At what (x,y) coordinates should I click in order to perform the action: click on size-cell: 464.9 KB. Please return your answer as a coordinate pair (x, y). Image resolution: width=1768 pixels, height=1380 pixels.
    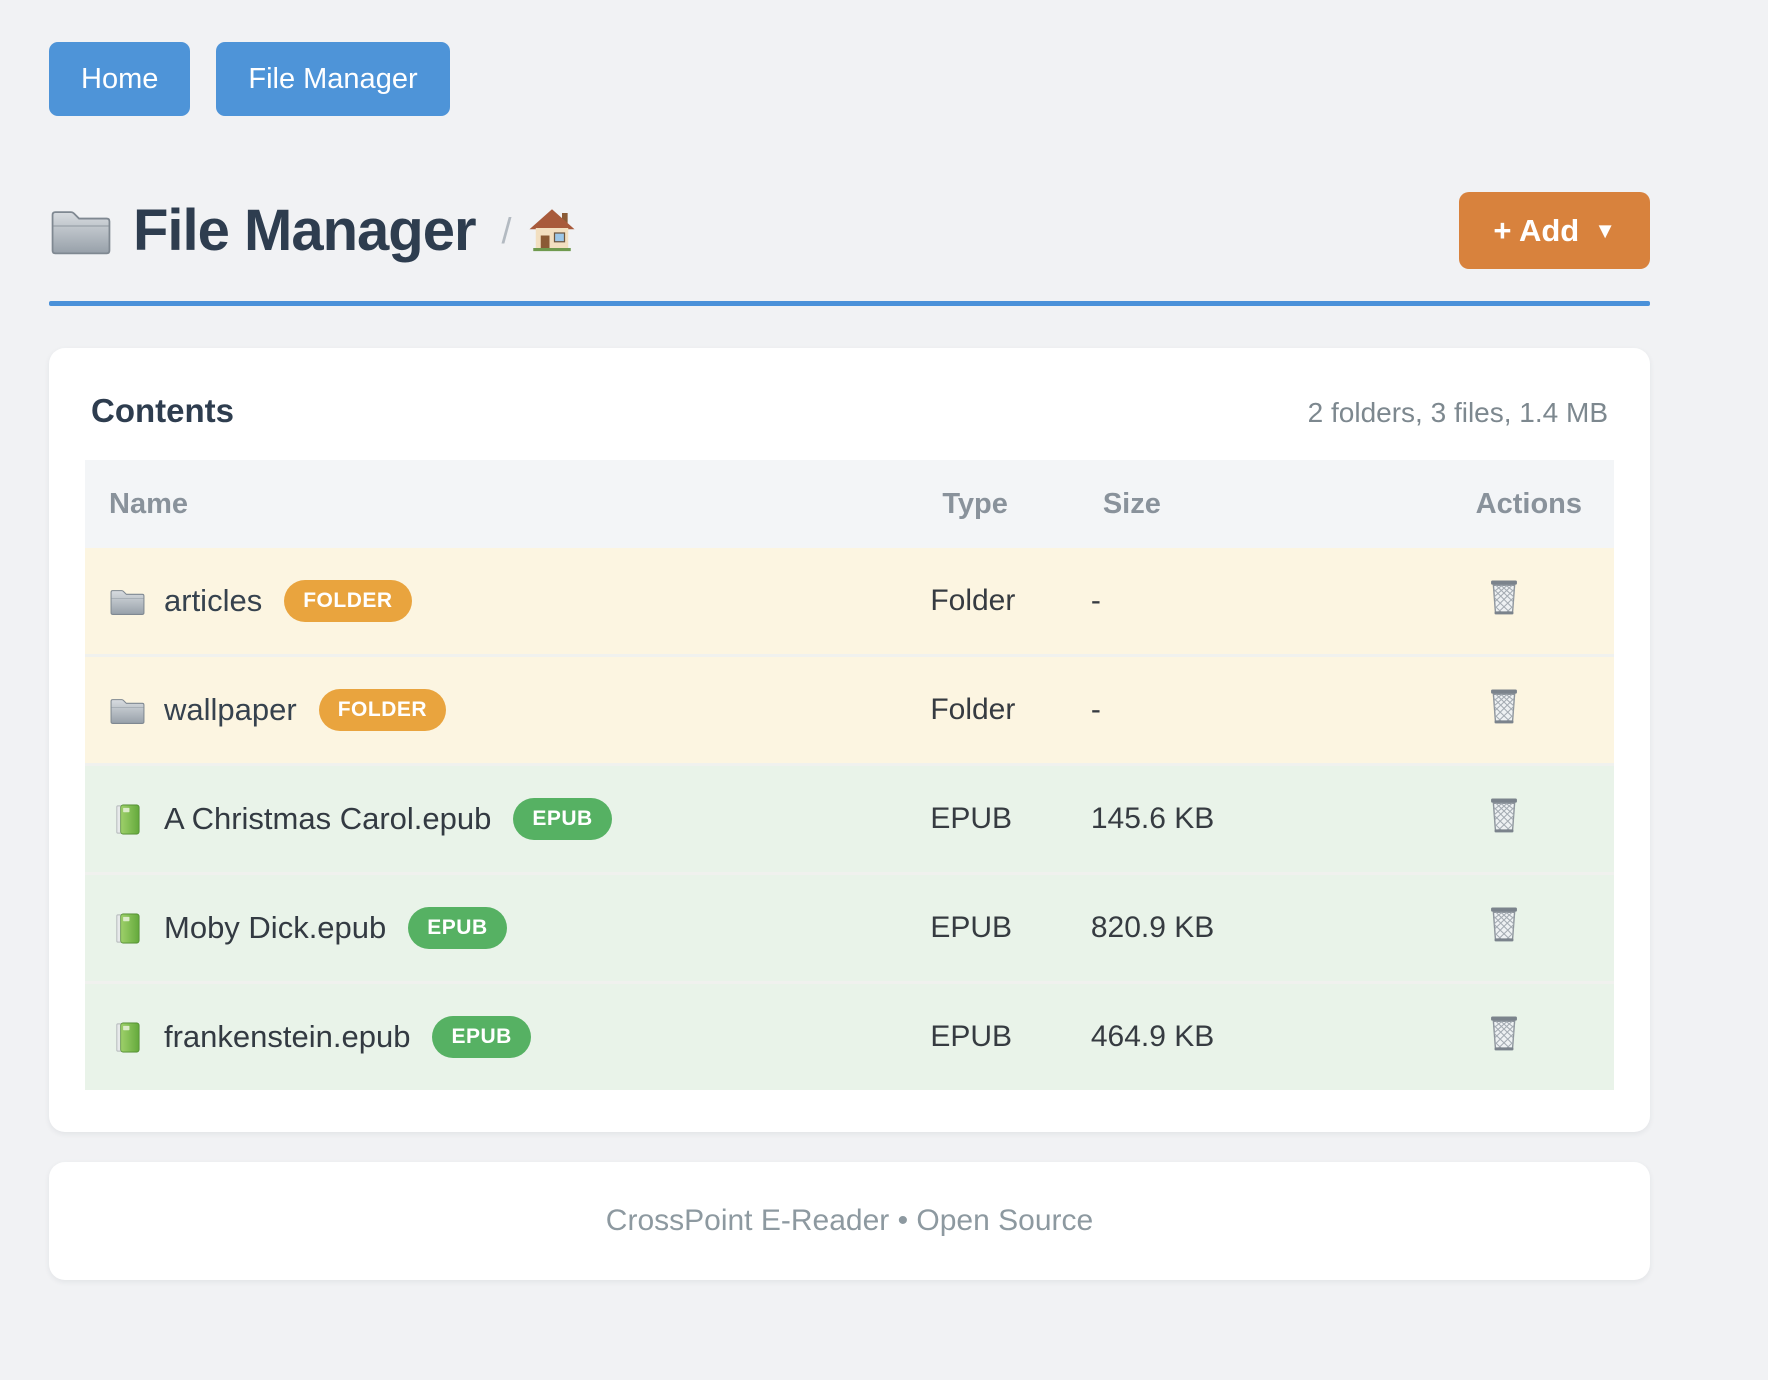
    Looking at the image, I should click on (1193, 1036).